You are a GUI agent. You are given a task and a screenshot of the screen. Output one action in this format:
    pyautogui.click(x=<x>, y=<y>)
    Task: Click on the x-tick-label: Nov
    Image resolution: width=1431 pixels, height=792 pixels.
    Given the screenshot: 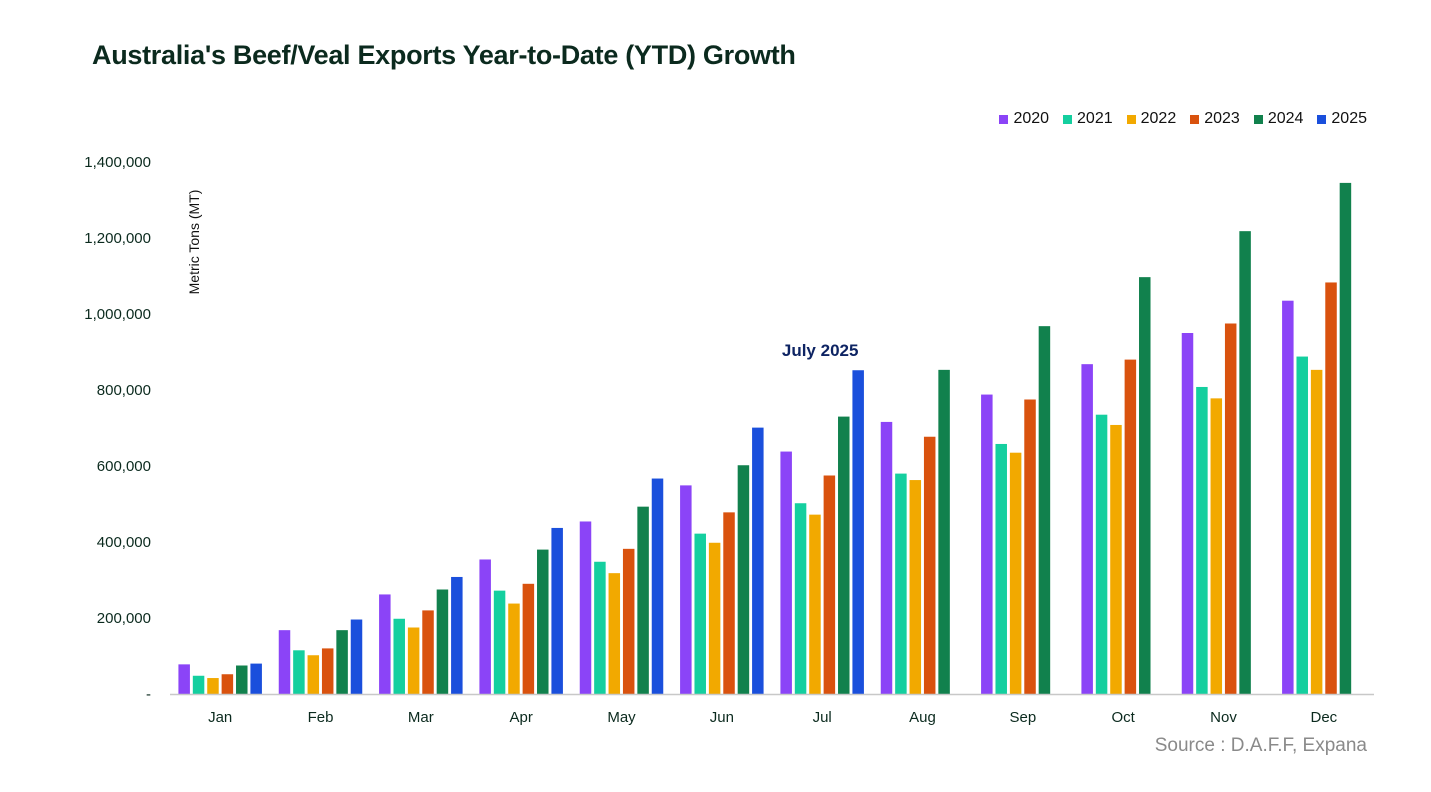 What is the action you would take?
    pyautogui.click(x=1223, y=717)
    